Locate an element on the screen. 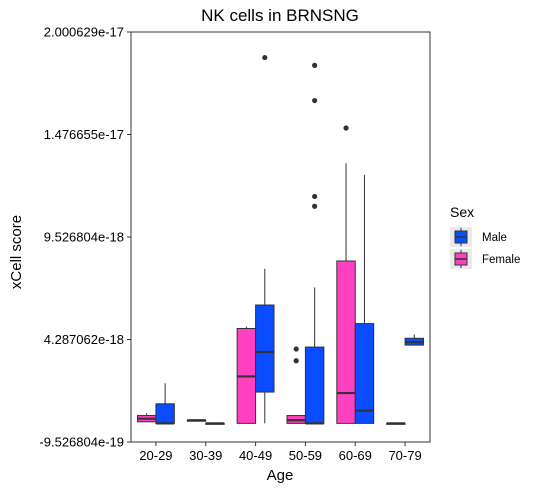 This screenshot has height=489, width=536. legend-item-female: Female is located at coordinates (485, 259).